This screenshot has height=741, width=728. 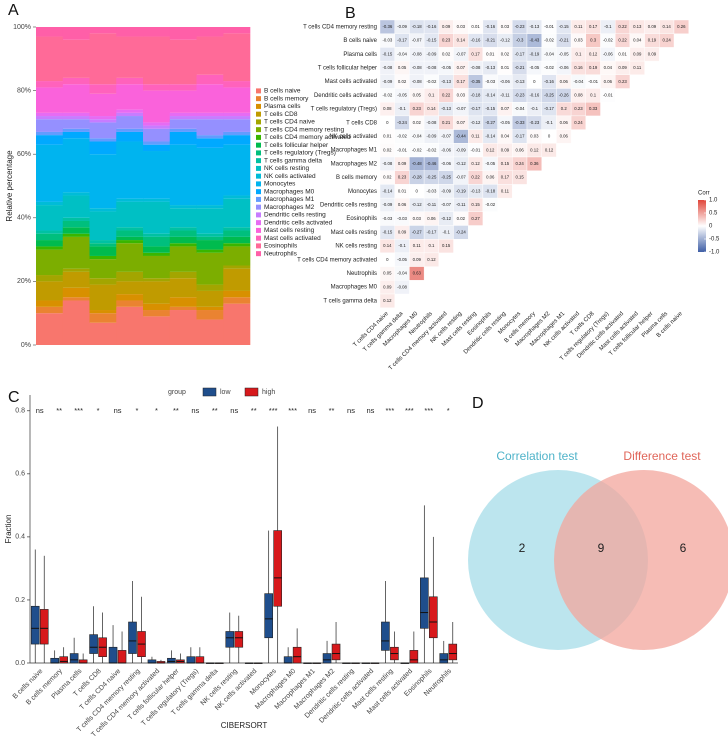 I want to click on cell-label: -0.08, so click(x=432, y=122).